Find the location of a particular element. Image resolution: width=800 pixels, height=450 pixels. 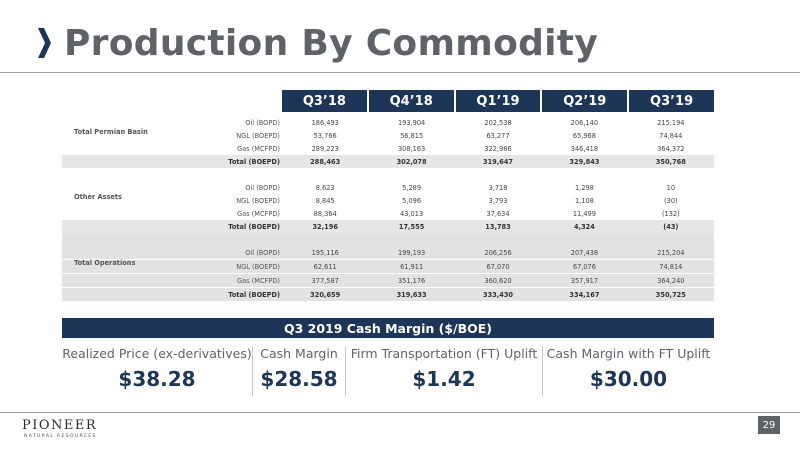

page-title: Production By Commodity is located at coordinates (331, 43).